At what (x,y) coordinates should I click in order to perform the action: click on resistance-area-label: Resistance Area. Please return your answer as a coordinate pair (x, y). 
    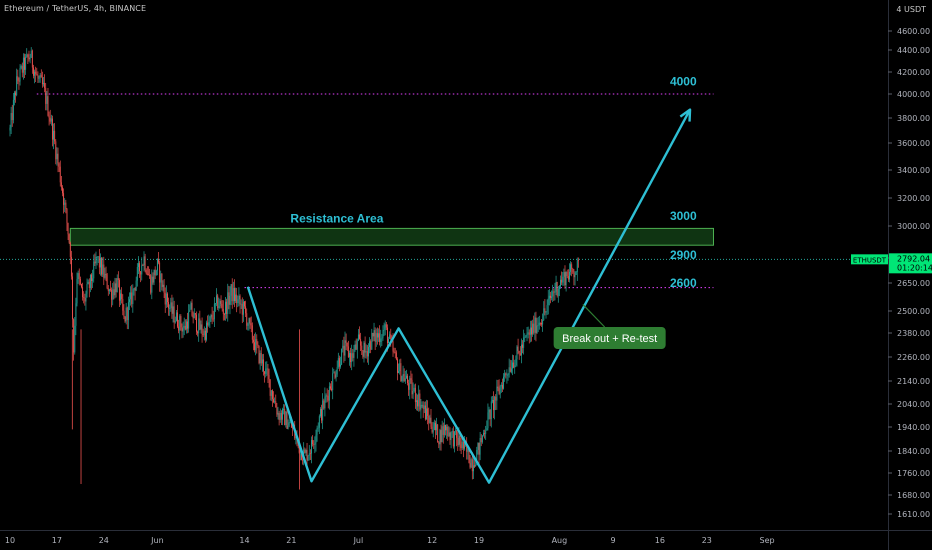
    Looking at the image, I should click on (336, 218).